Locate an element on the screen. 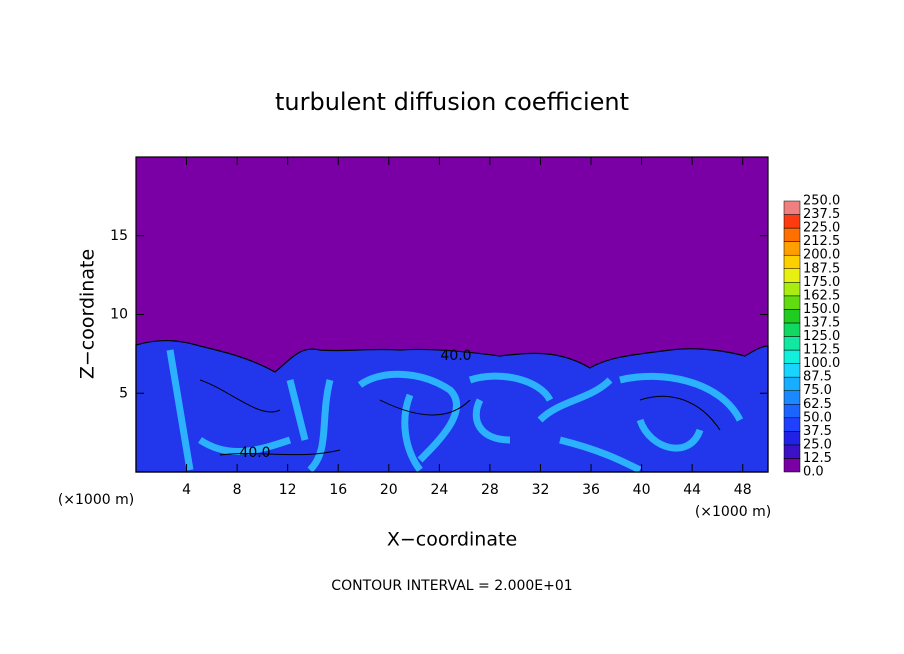 The width and height of the screenshot is (904, 654). colorbar-label: 137.5 is located at coordinates (821, 322).